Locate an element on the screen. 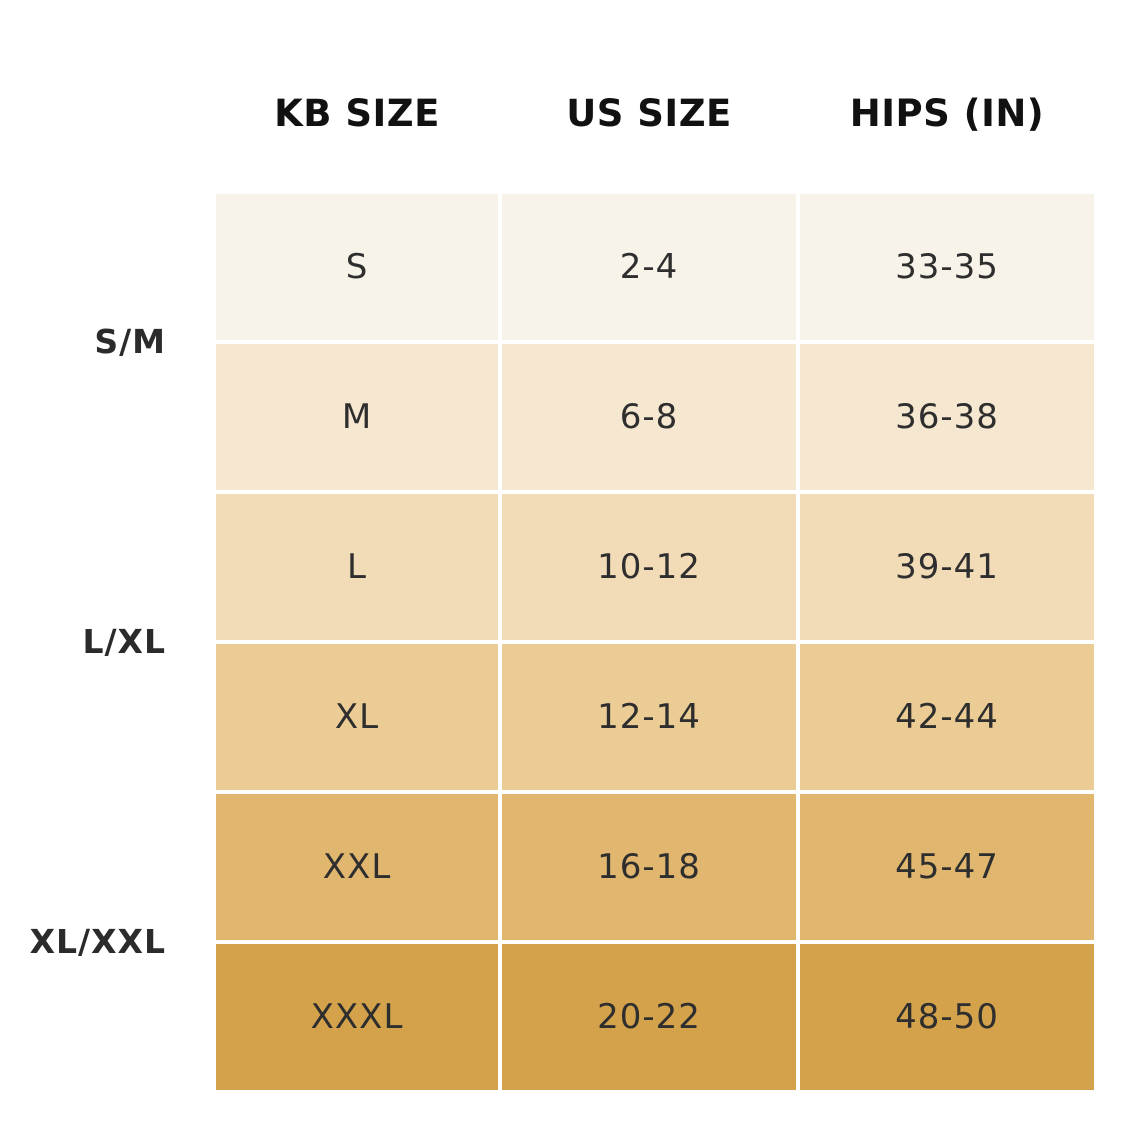  cell-hips: 36-38 is located at coordinates (947, 417).